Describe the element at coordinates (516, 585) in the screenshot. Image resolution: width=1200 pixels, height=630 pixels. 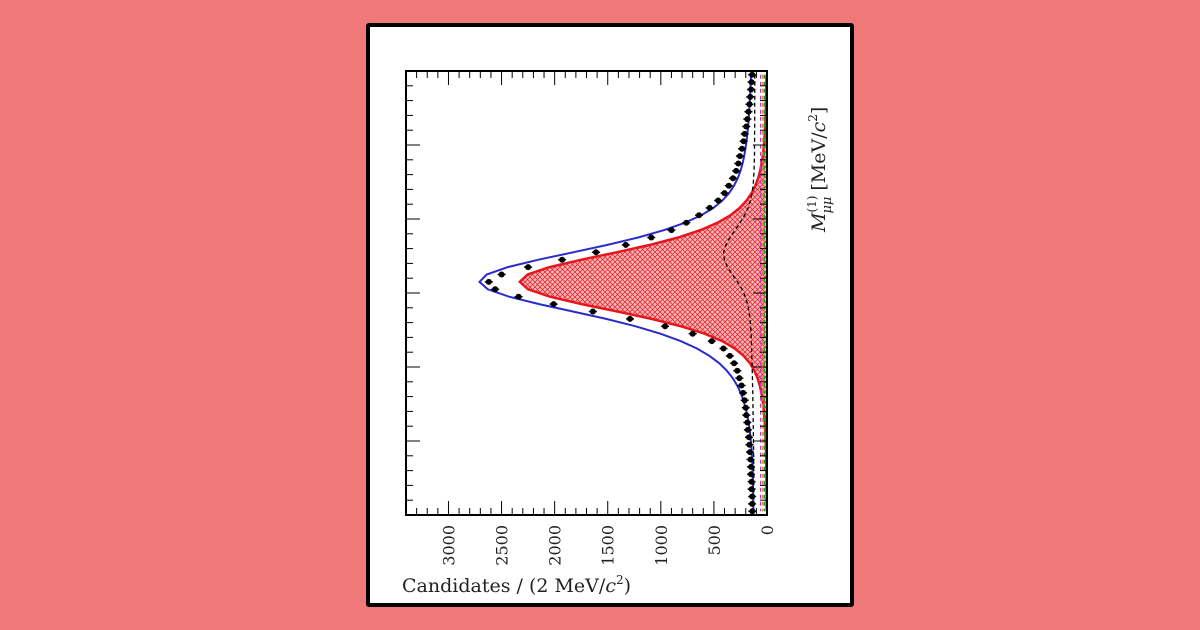
I see `y-axis-title: Candidates / (2 MeV/c2)` at that location.